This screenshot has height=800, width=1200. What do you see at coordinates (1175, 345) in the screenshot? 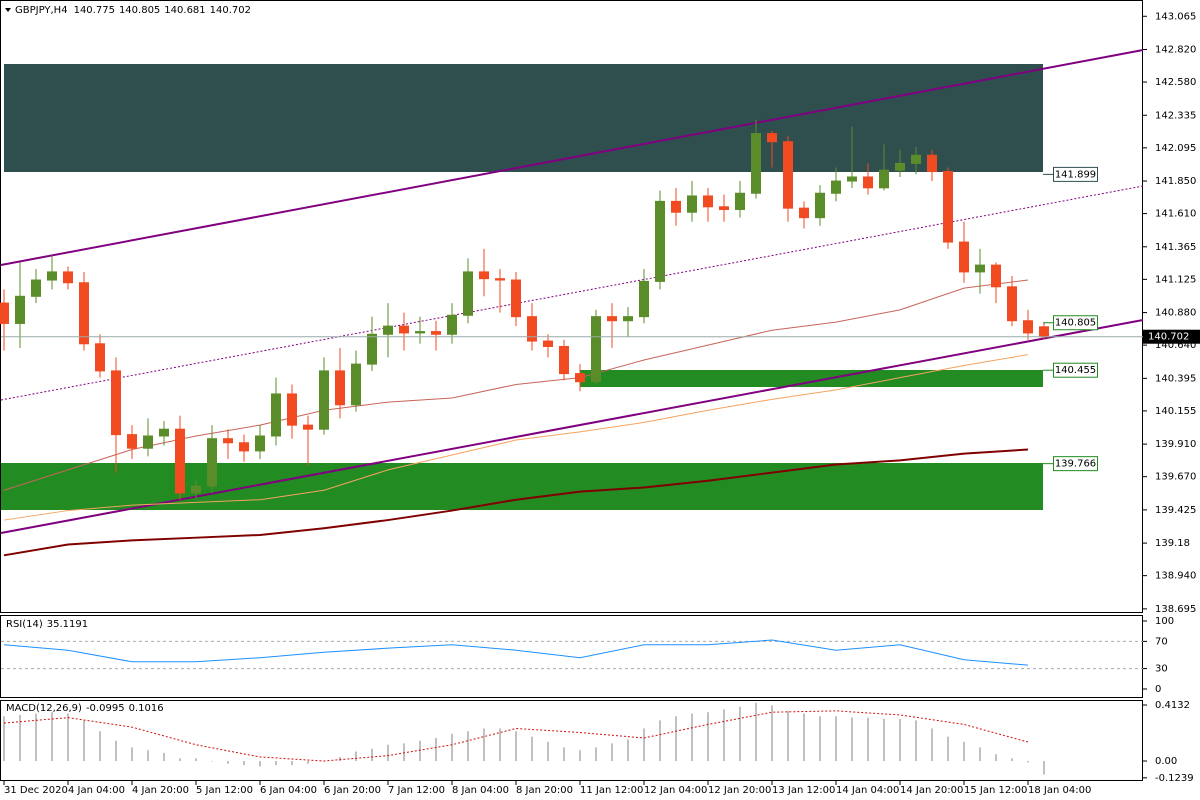
I see `y-tick-label: 140.640` at bounding box center [1175, 345].